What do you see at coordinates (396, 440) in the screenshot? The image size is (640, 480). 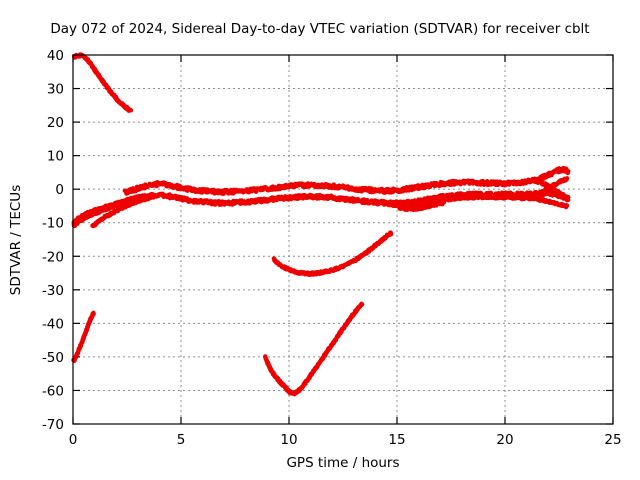 I see `x-tick-label: 15` at bounding box center [396, 440].